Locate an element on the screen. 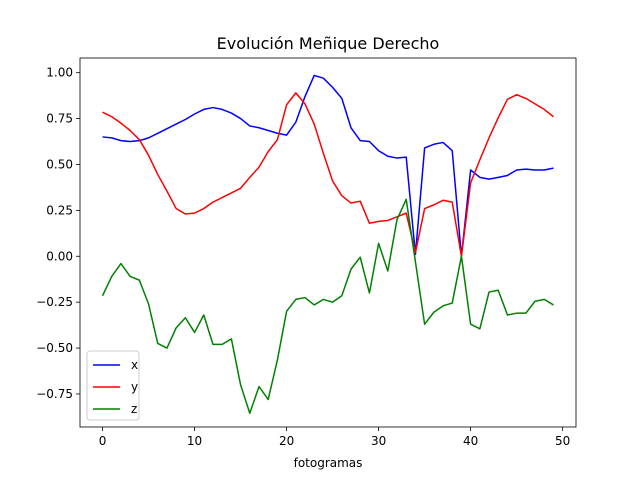 The height and width of the screenshot is (480, 640). legend-box is located at coordinates (113, 385).